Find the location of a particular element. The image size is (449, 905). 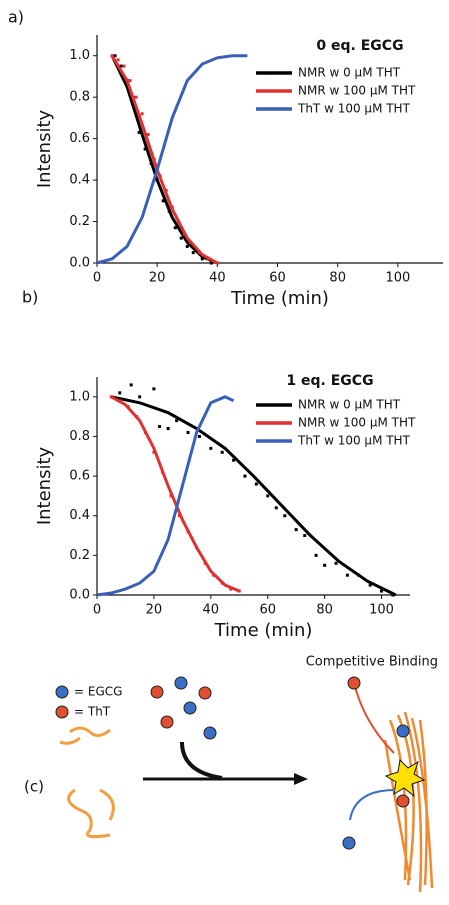

panel-label: b) is located at coordinates (30, 297).